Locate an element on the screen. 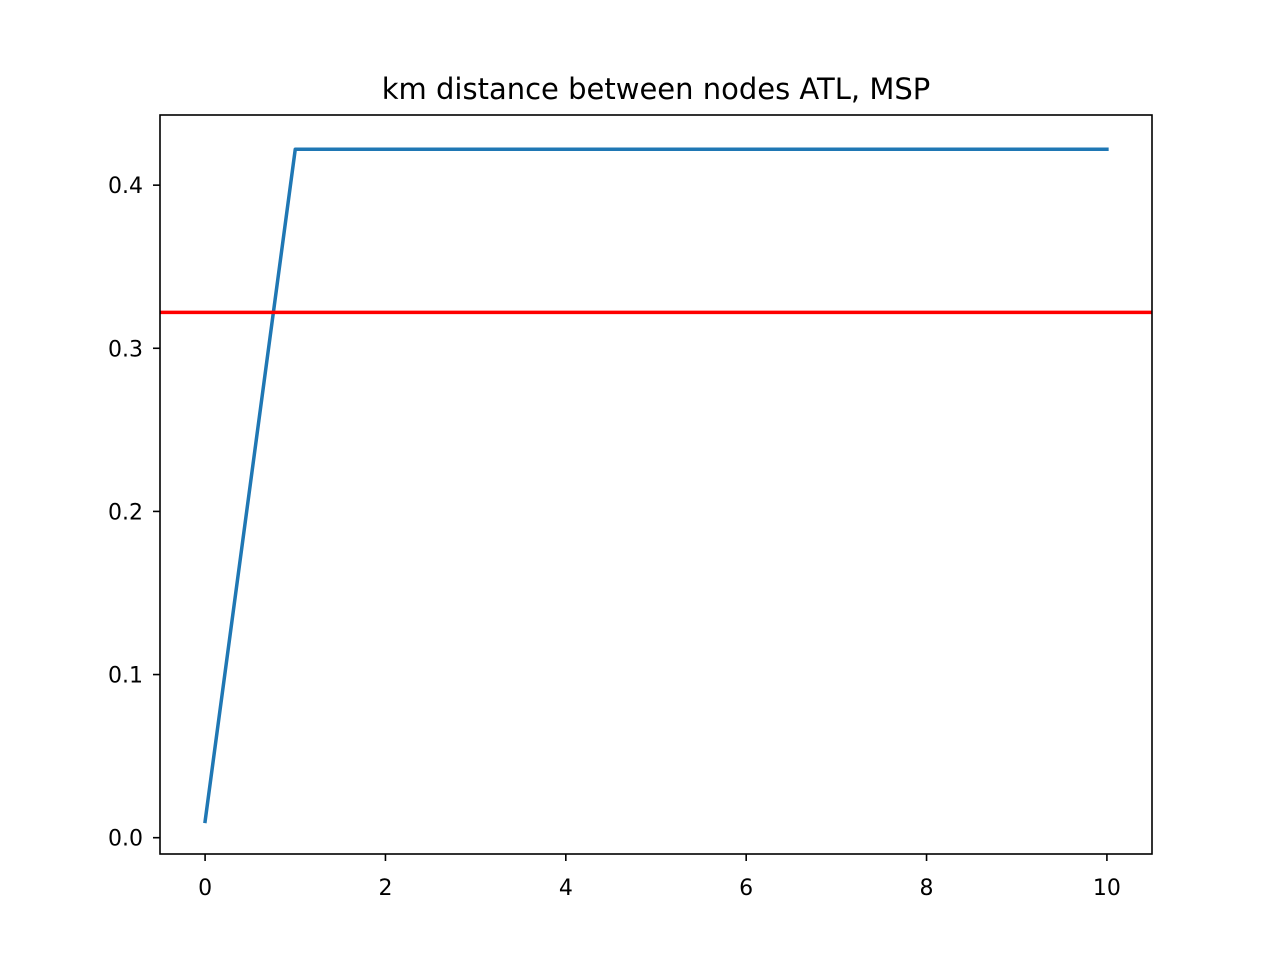  y-tick-label: 0.1 is located at coordinates (125, 676).